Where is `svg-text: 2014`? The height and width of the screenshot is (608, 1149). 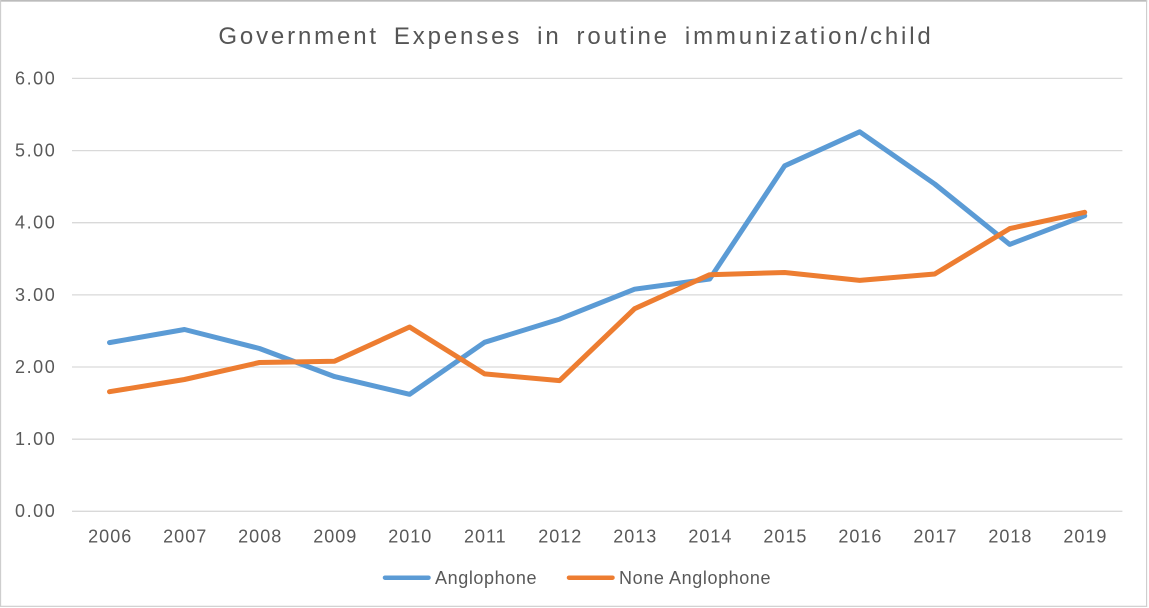 svg-text: 2014 is located at coordinates (710, 536).